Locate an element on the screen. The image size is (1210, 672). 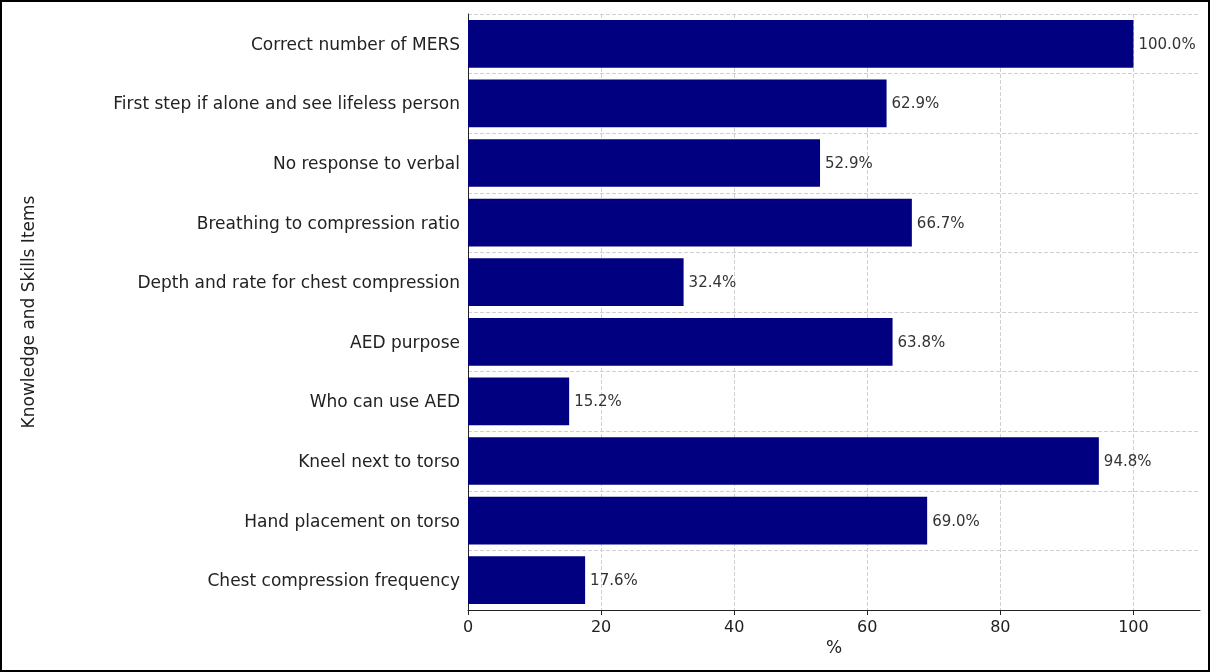
y-axis-title: Knowledge and Skills Items is located at coordinates (27, 312).